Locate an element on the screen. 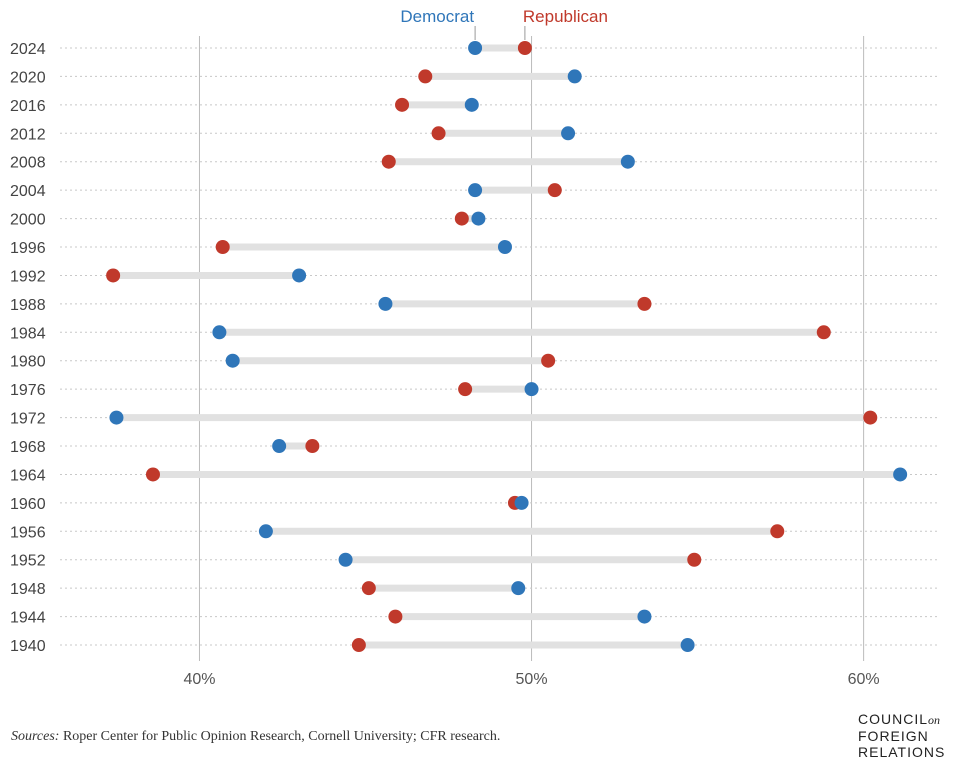 The width and height of the screenshot is (960, 767). democrat-dot-1988 is located at coordinates (385, 303).